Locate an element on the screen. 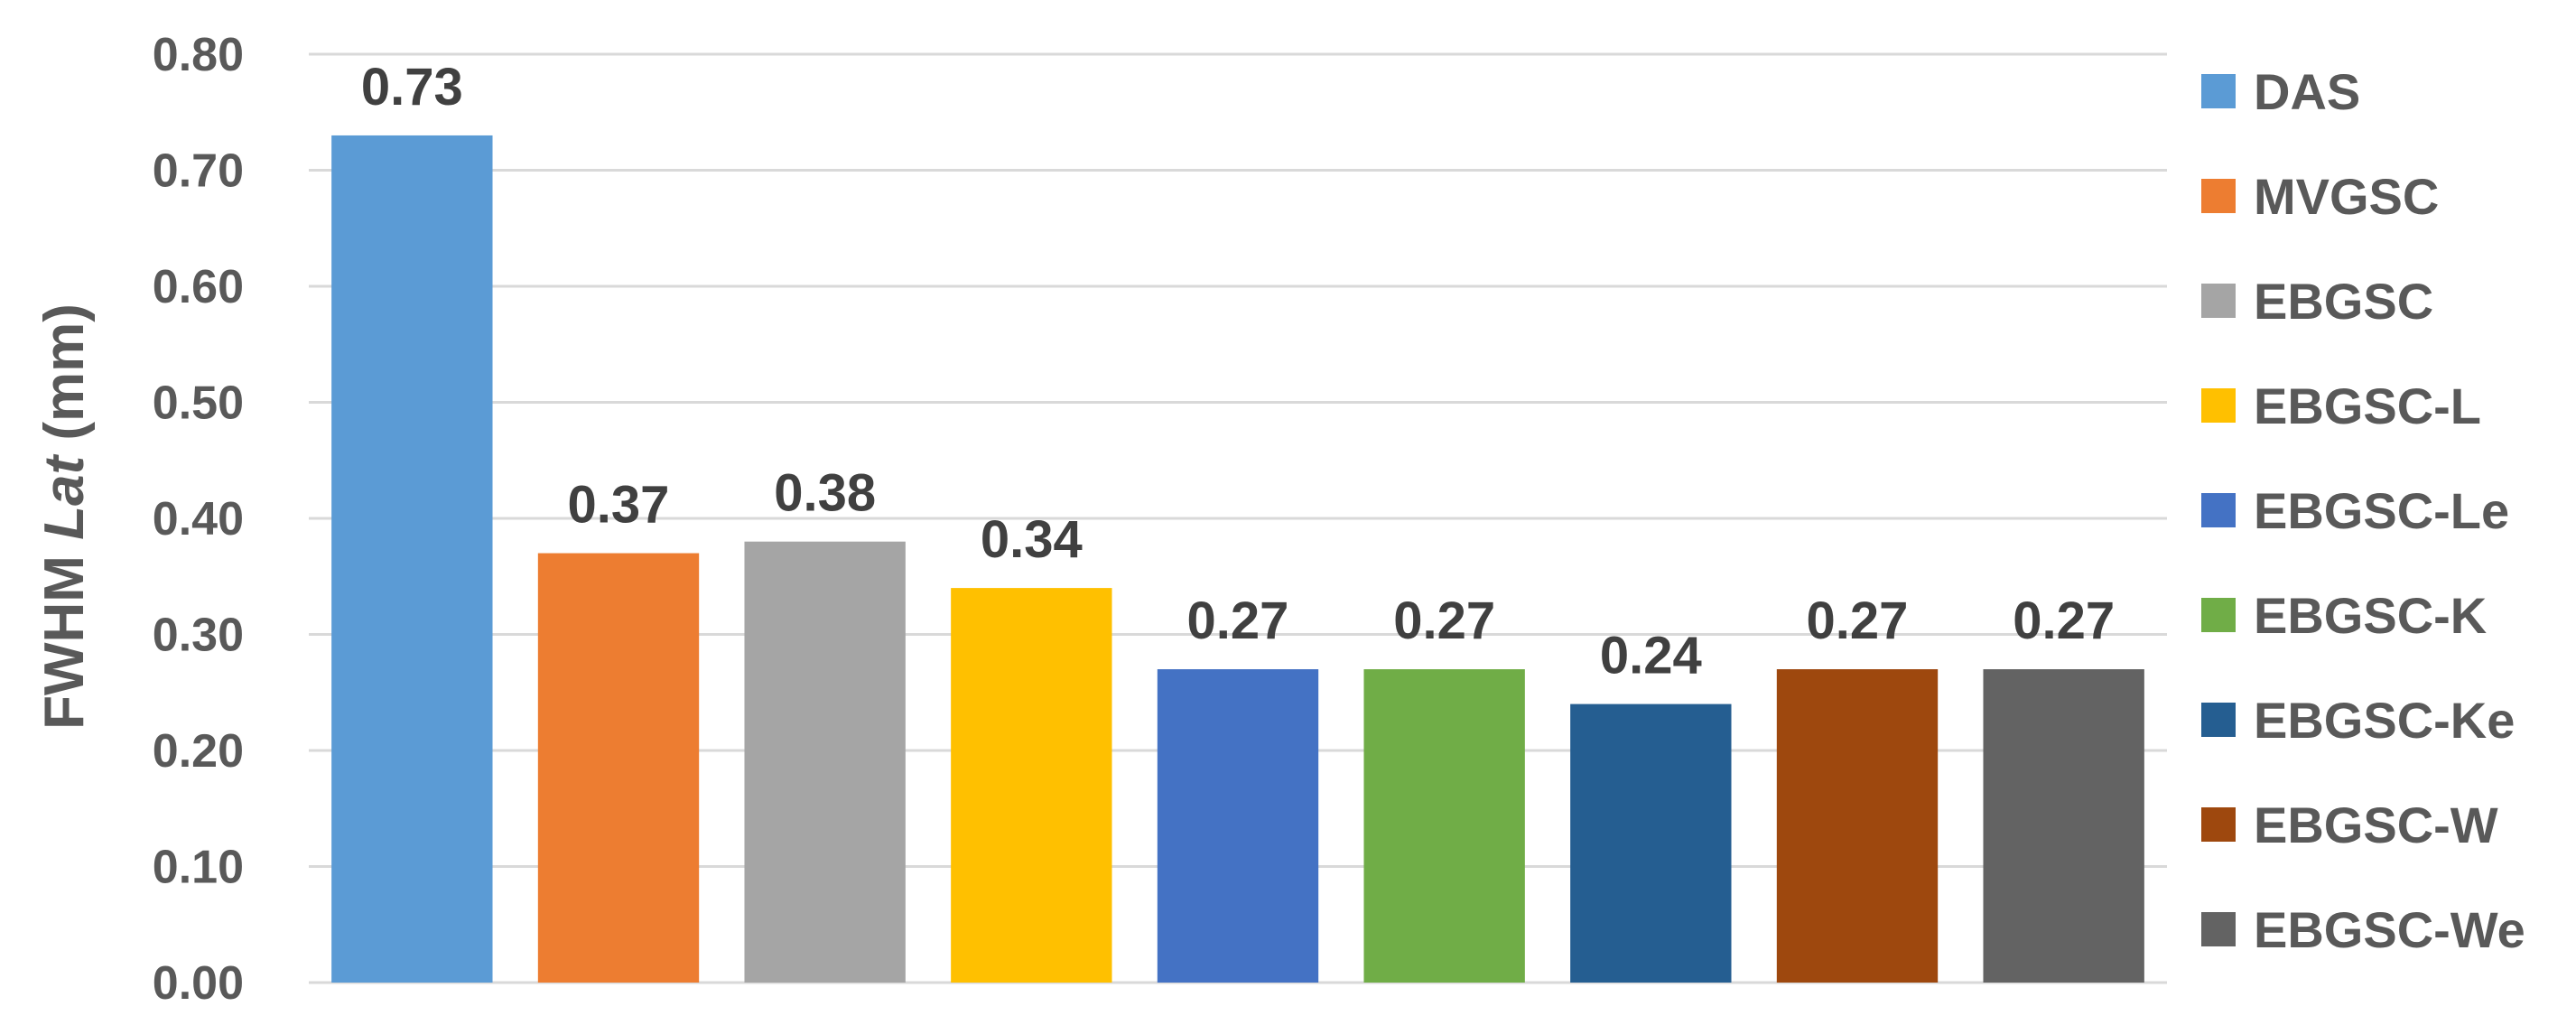 The height and width of the screenshot is (1025, 2576). y-axis-title-italic: Lat is located at coordinates (64, 497).